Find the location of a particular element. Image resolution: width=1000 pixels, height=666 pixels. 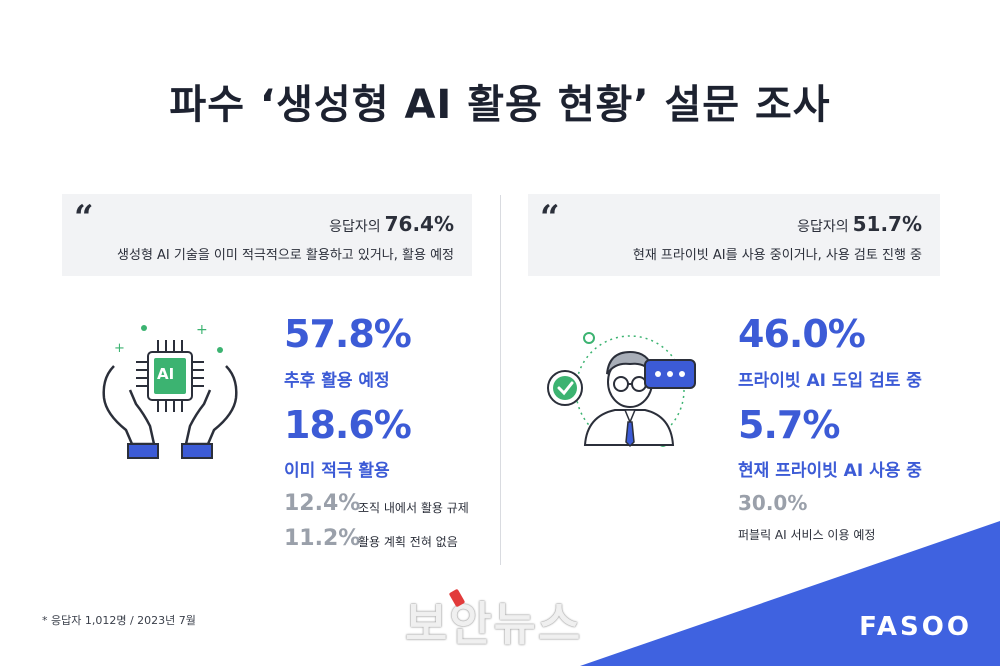

right-stat-value: 5.7% is located at coordinates (789, 425).